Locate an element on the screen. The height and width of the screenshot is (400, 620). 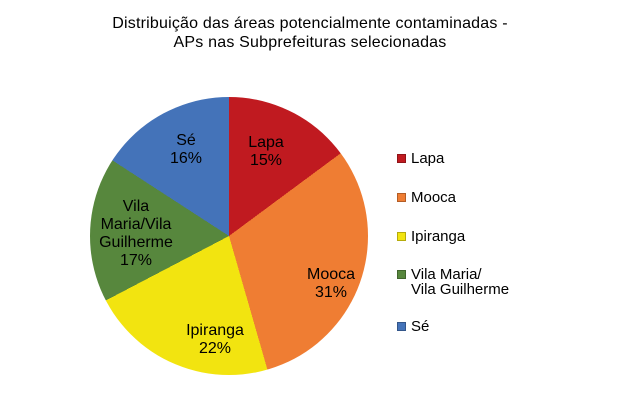
legend-swatch-lapa is located at coordinates (401, 158).